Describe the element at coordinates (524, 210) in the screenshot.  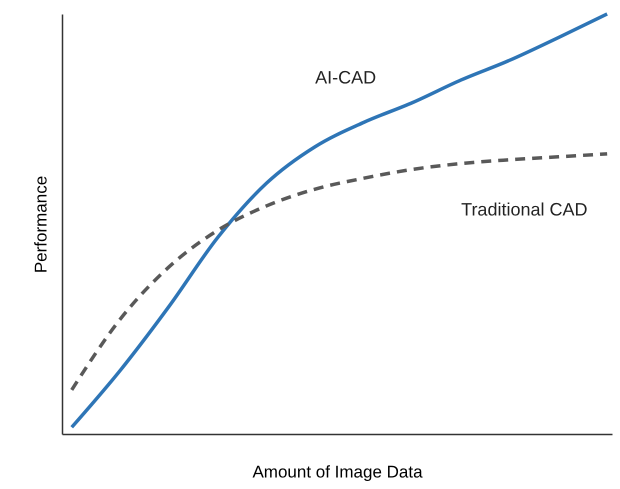
I see `series-label: Traditional CAD` at that location.